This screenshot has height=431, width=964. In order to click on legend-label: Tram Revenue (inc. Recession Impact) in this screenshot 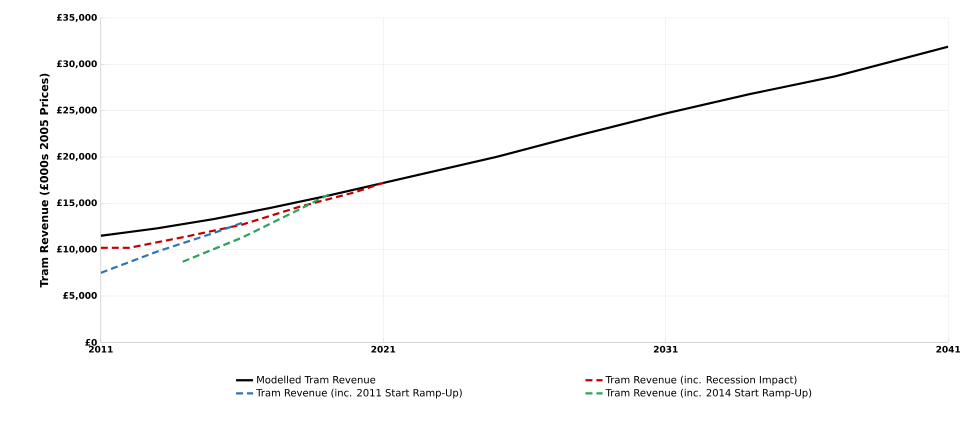, I will do `click(701, 381)`.